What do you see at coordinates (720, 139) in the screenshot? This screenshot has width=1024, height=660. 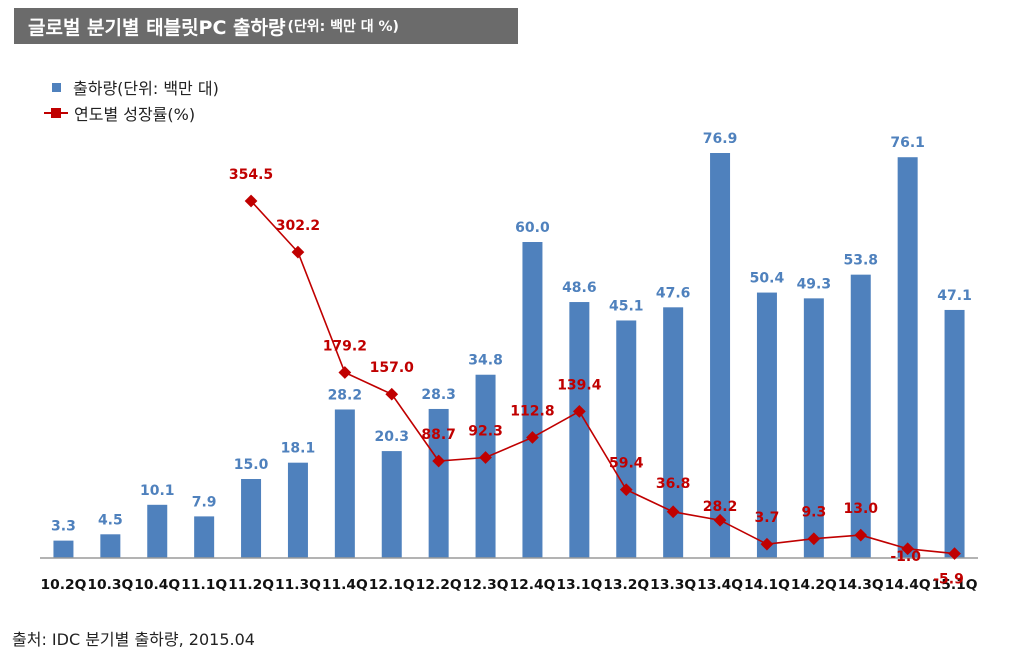 I see `bar-value-label: 76.9` at bounding box center [720, 139].